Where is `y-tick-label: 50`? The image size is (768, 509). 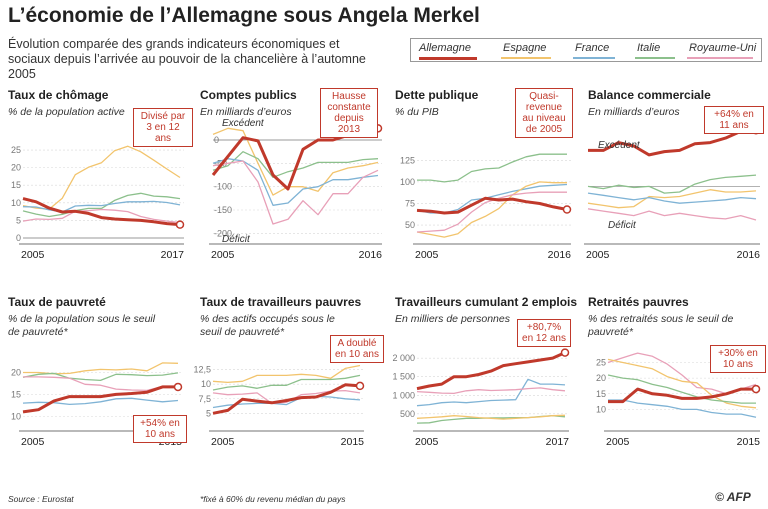 y-tick-label: 50 is located at coordinates (410, 225).